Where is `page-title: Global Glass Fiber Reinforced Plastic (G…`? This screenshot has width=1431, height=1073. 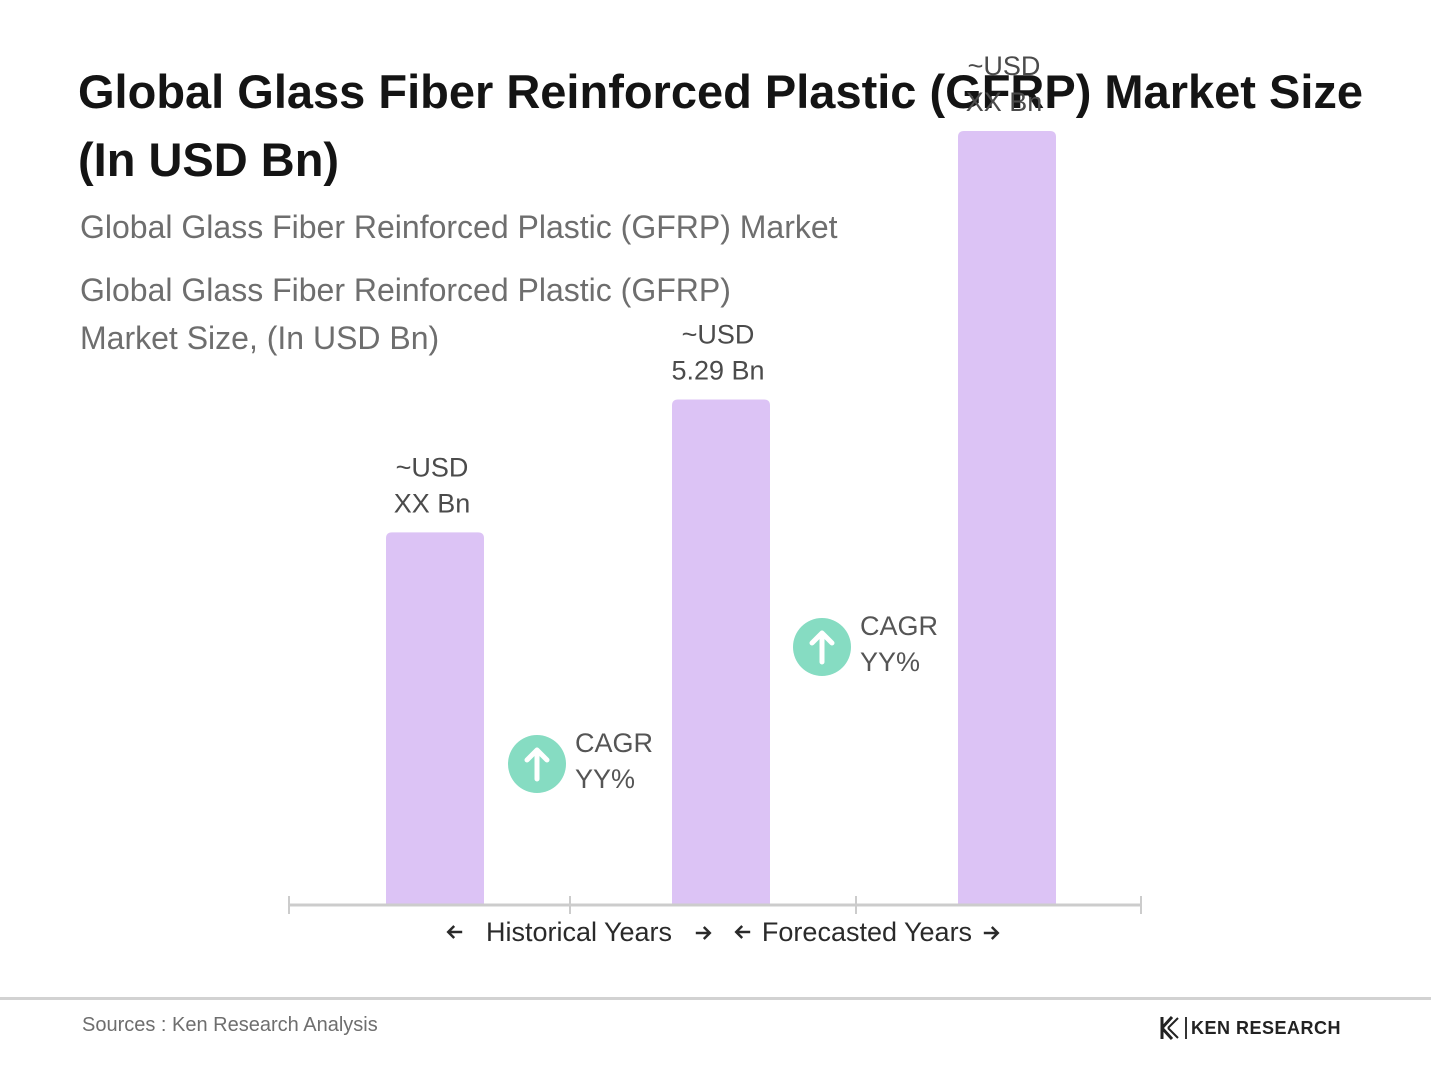 page-title: Global Glass Fiber Reinforced Plastic (G… is located at coordinates (721, 125).